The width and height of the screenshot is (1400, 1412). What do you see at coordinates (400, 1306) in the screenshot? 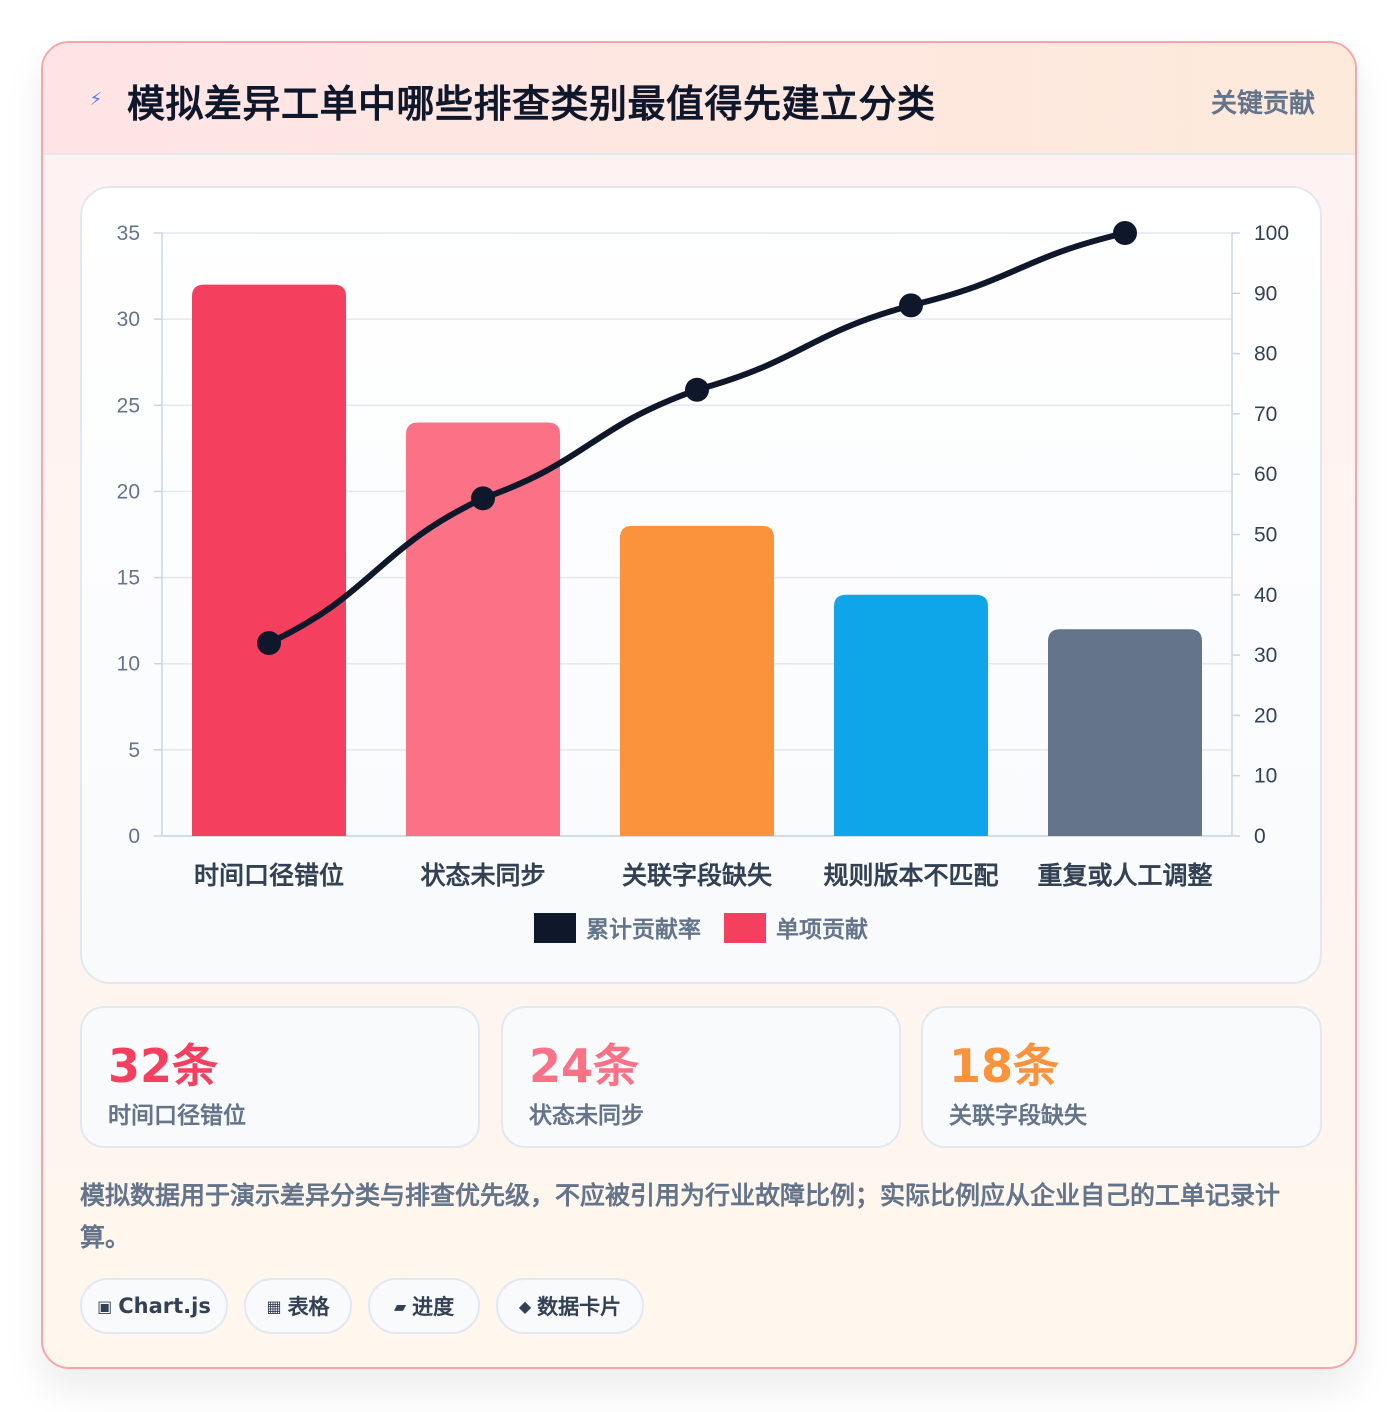
I see `progress-icon: ▰` at bounding box center [400, 1306].